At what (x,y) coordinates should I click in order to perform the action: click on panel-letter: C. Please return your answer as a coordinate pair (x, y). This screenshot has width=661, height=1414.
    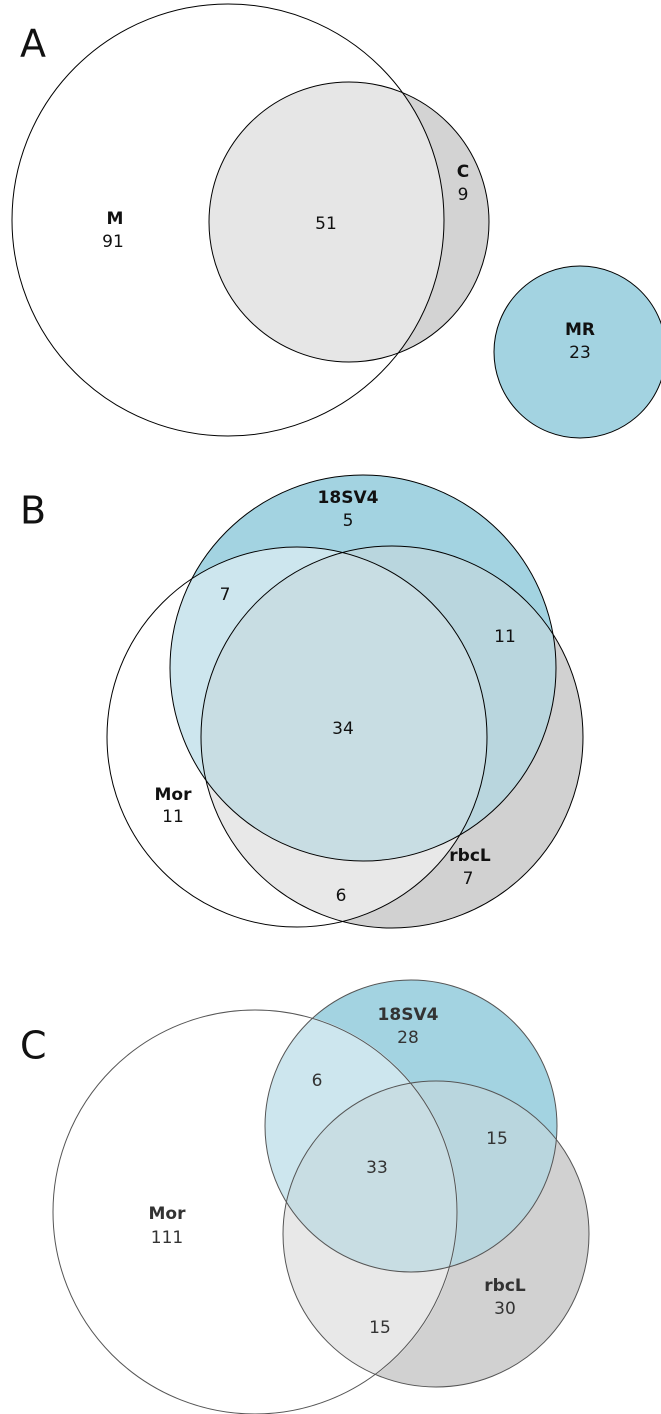
    Looking at the image, I should click on (33, 1046).